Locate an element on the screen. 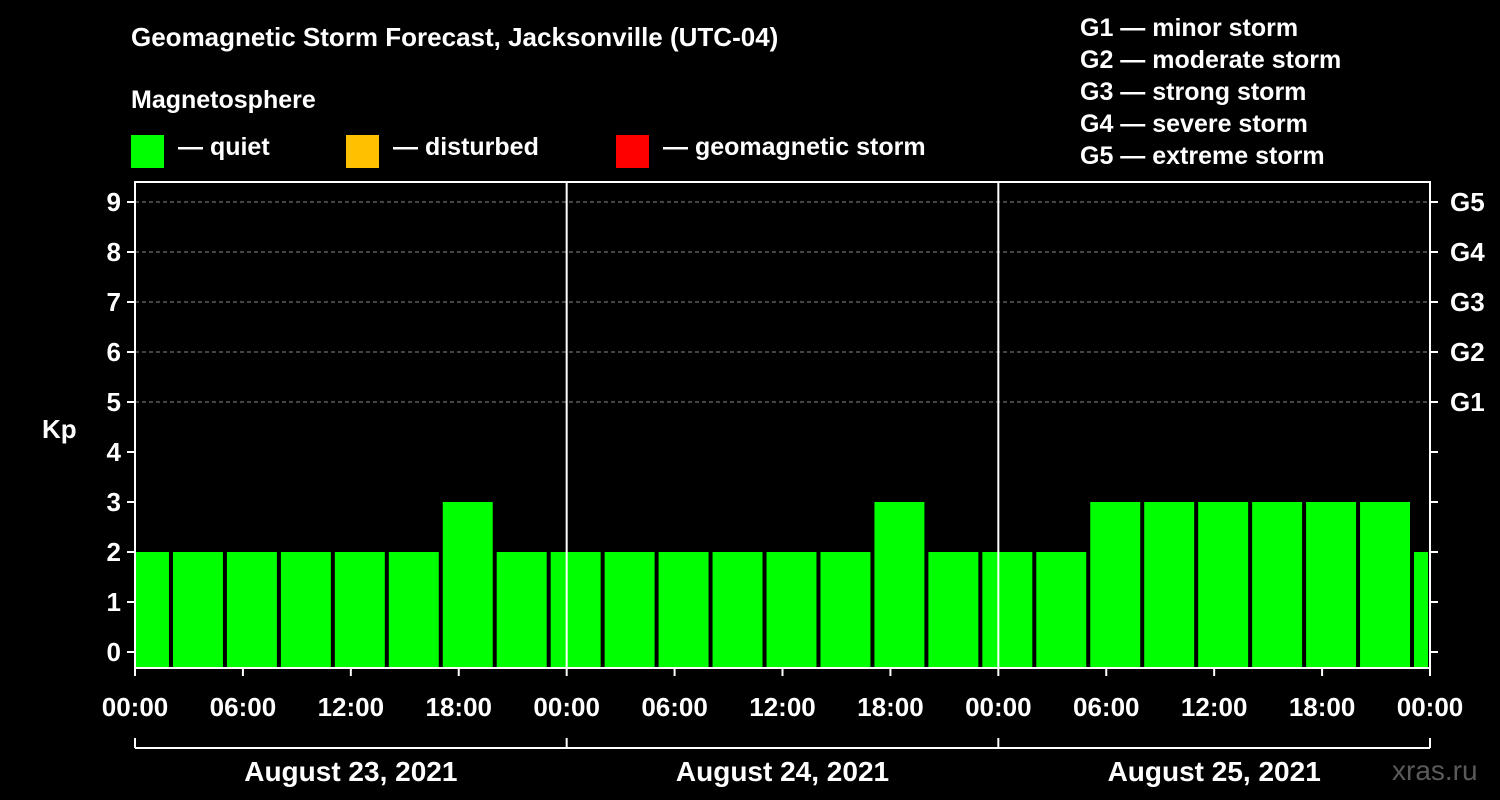 Image resolution: width=1500 pixels, height=800 pixels. legend-swatch-storm is located at coordinates (632, 151).